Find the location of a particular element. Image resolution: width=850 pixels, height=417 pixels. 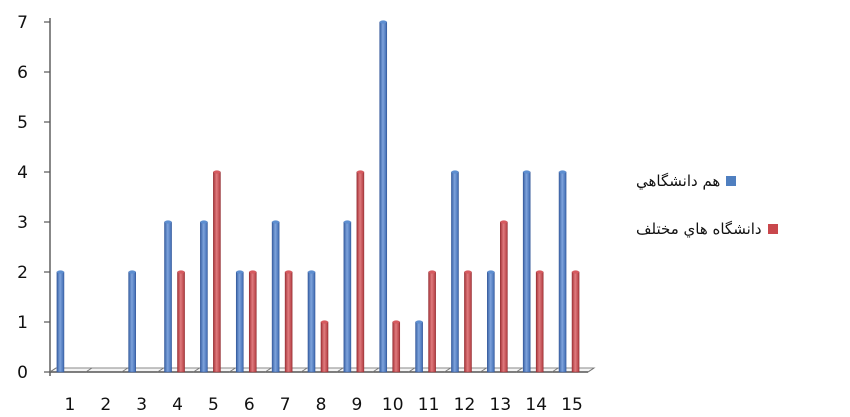

y-tick-label: 4 is located at coordinates (22, 173).